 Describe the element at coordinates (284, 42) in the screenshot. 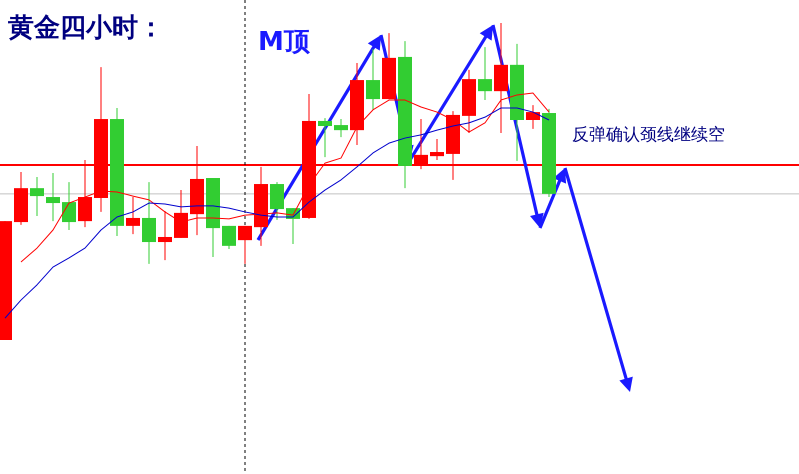

I see `annotation: M顶` at that location.